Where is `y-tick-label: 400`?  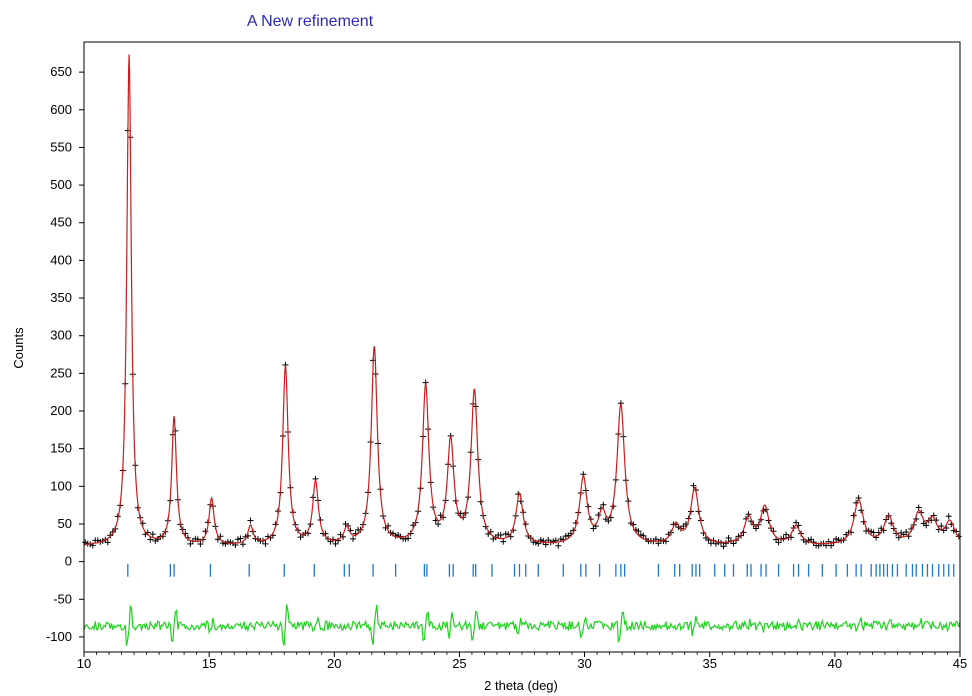
y-tick-label: 400 is located at coordinates (61, 259).